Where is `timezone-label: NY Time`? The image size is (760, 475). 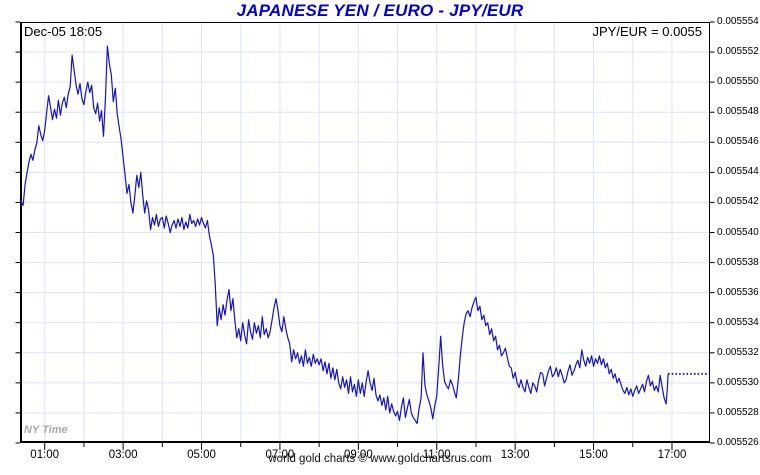
timezone-label: NY Time is located at coordinates (46, 430).